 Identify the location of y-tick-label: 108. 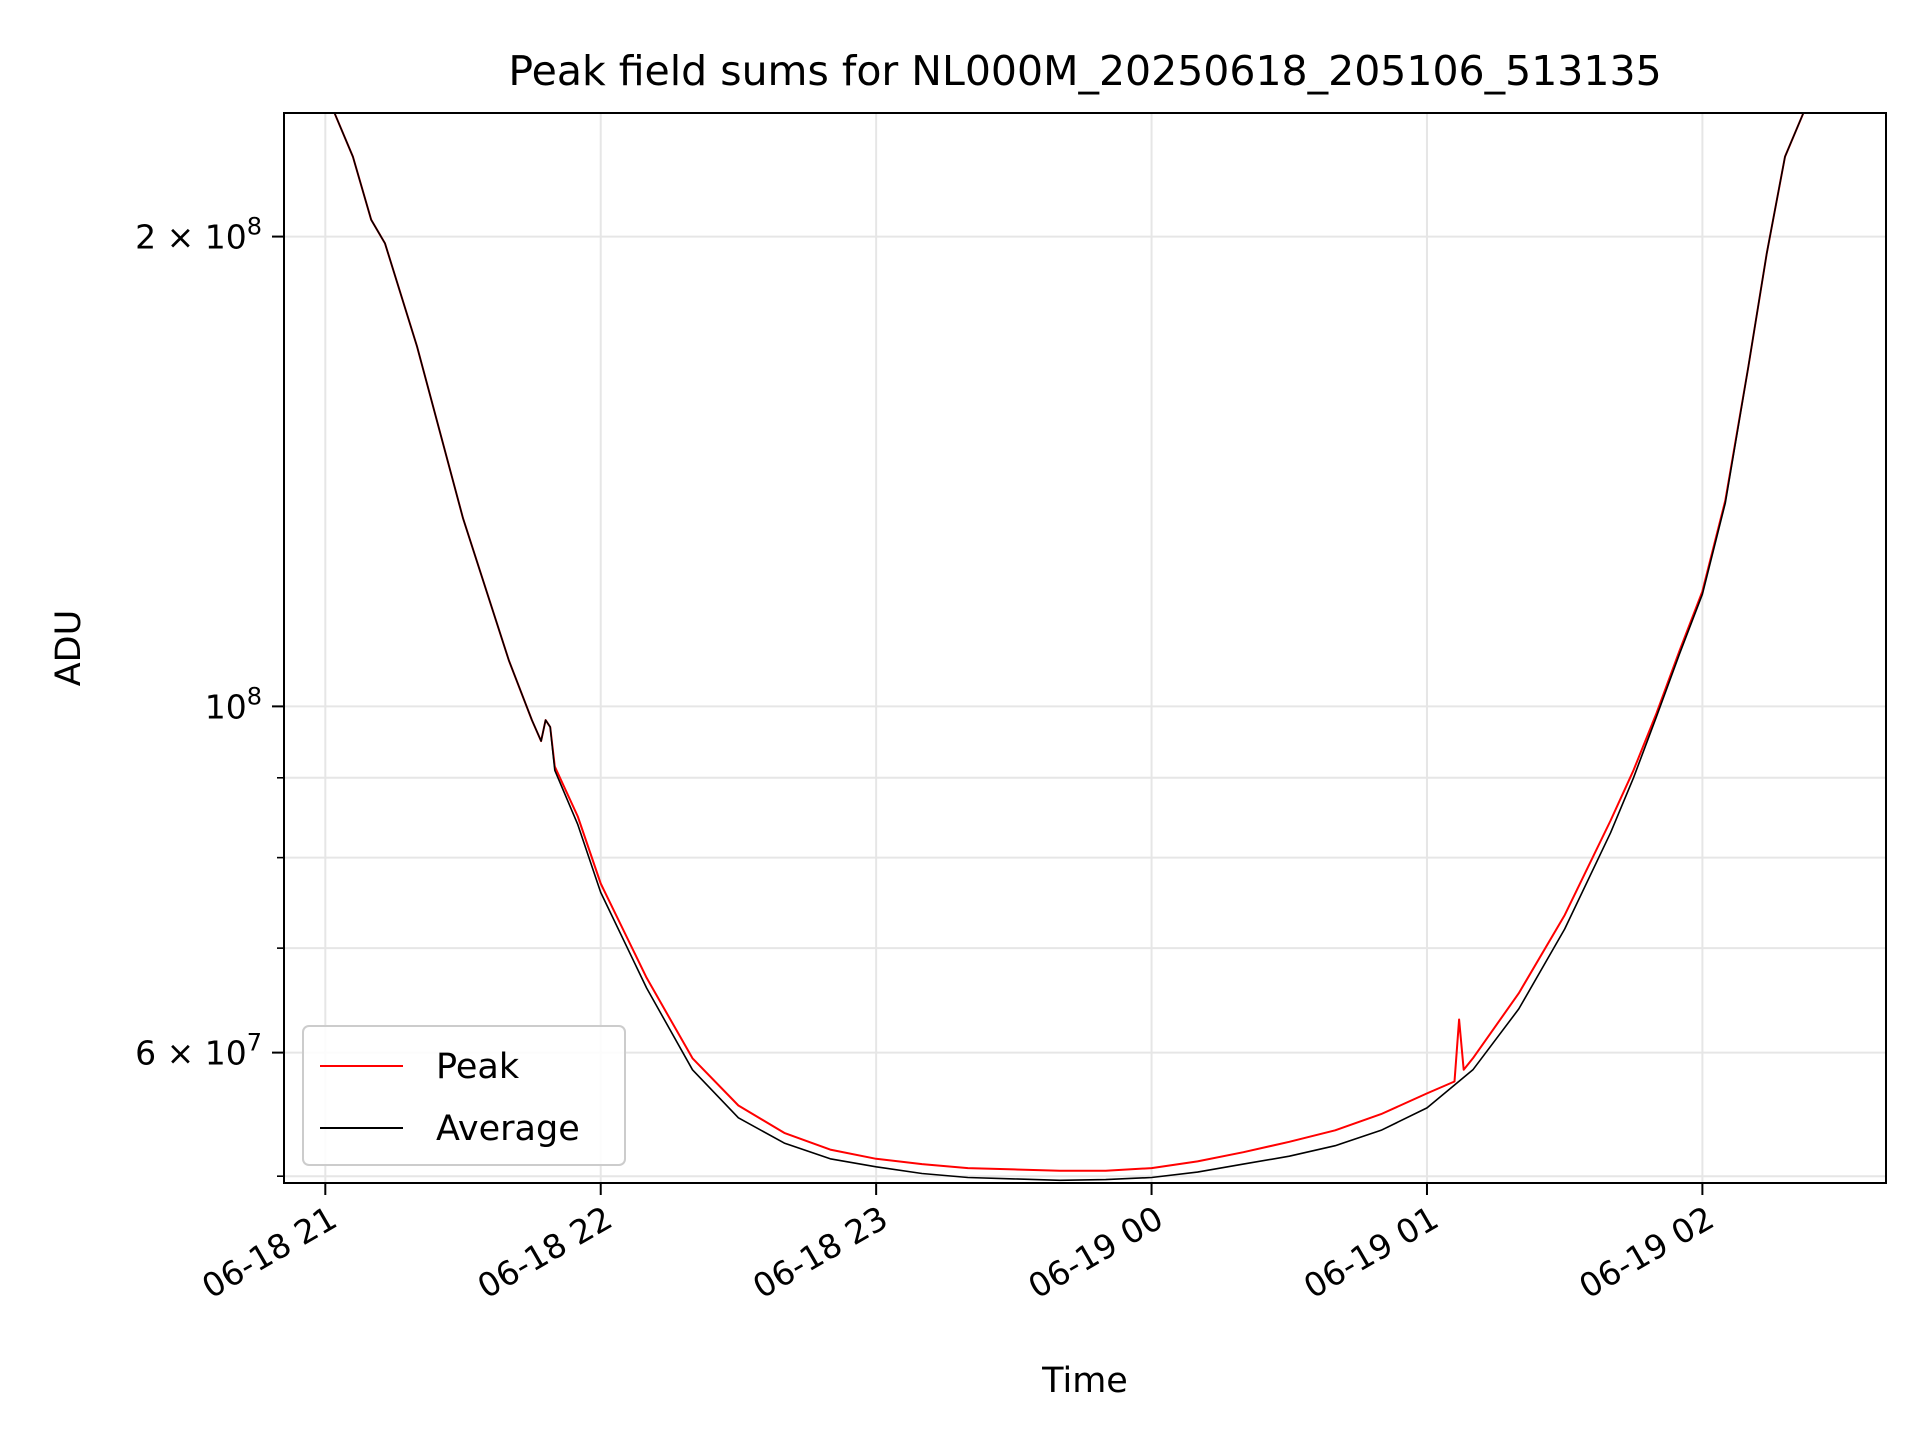
(233, 704).